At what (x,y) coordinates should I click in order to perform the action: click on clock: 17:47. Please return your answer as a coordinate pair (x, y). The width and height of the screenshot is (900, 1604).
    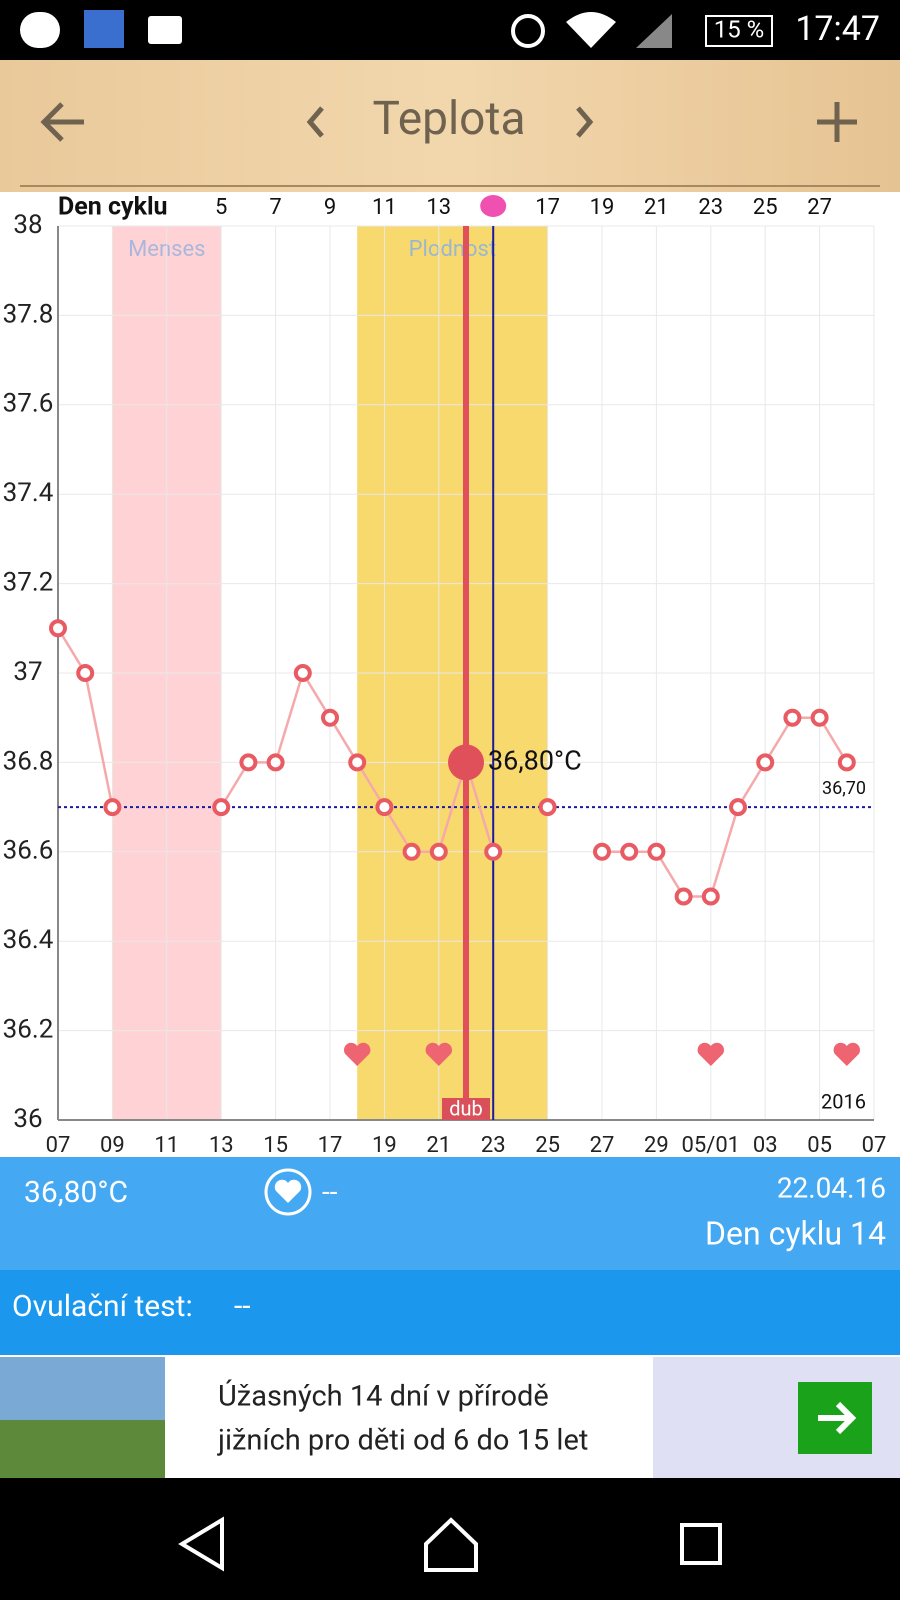
    Looking at the image, I should click on (837, 29).